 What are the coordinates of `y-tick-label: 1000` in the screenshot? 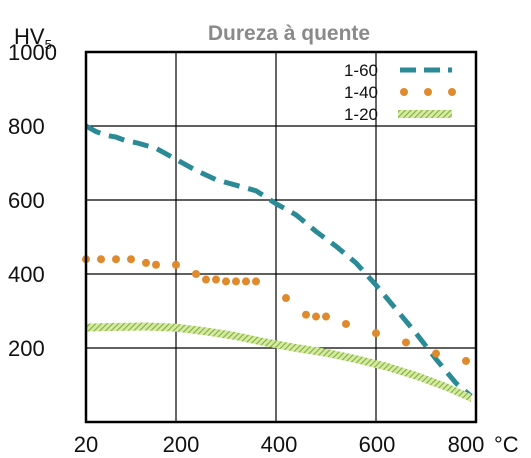 It's located at (32, 52).